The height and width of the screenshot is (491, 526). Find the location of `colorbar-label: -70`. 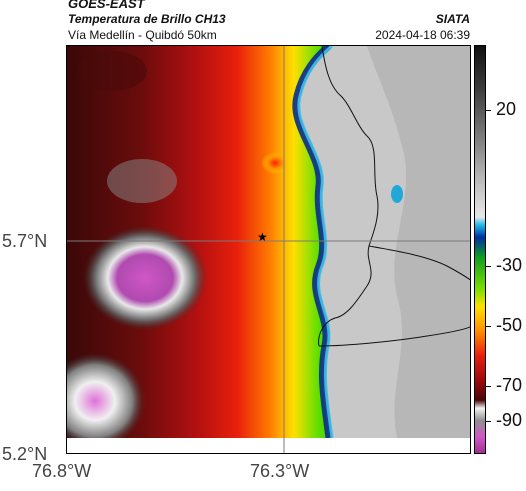

colorbar-label: -70 is located at coordinates (509, 385).